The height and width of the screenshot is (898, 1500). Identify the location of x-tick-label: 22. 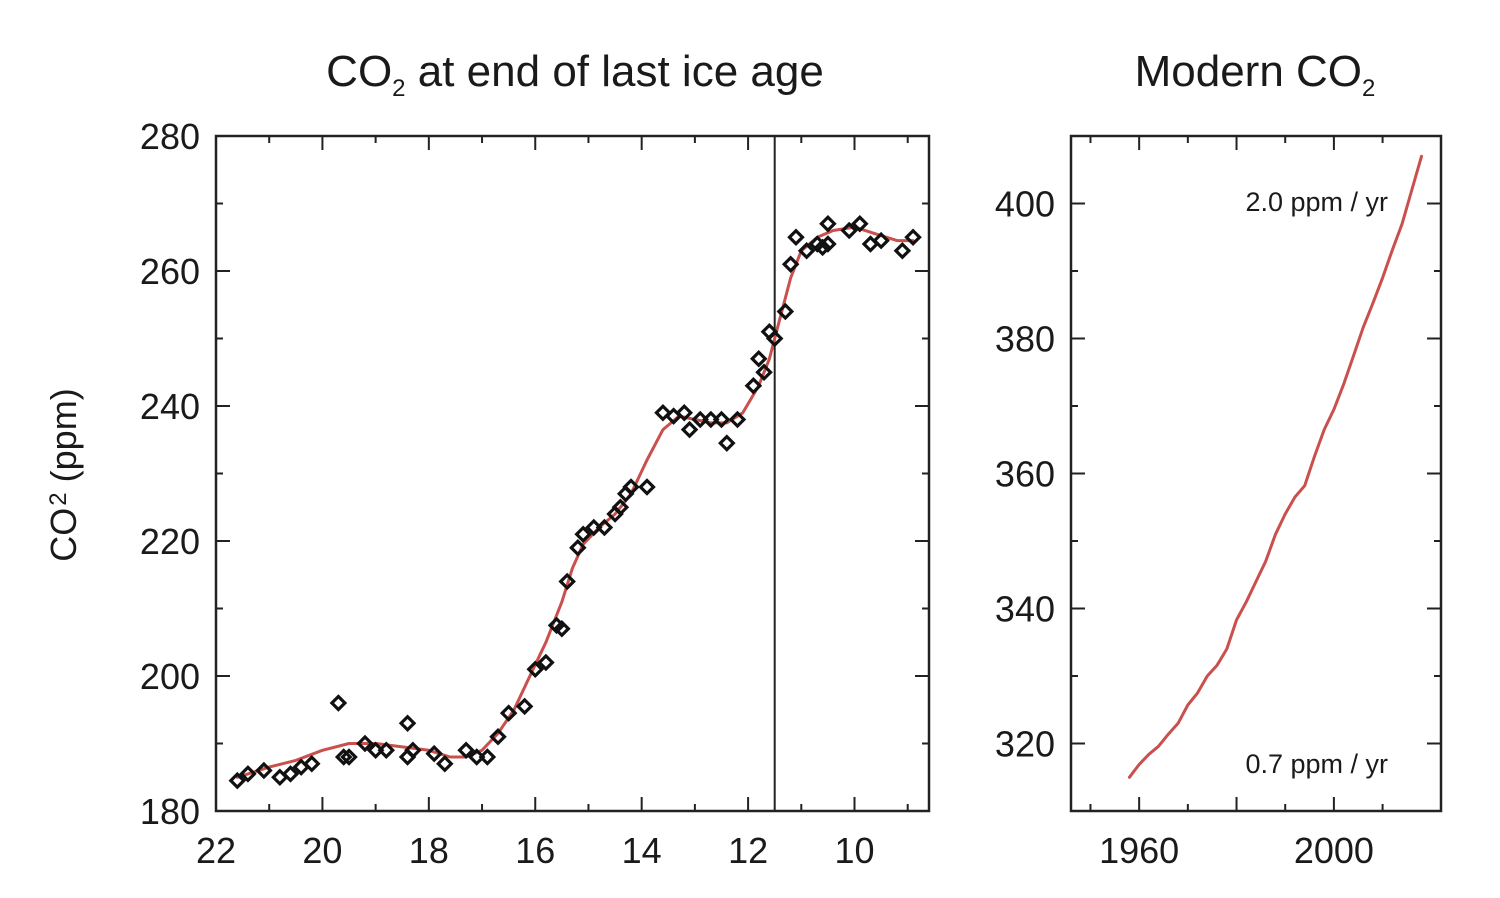
(216, 850).